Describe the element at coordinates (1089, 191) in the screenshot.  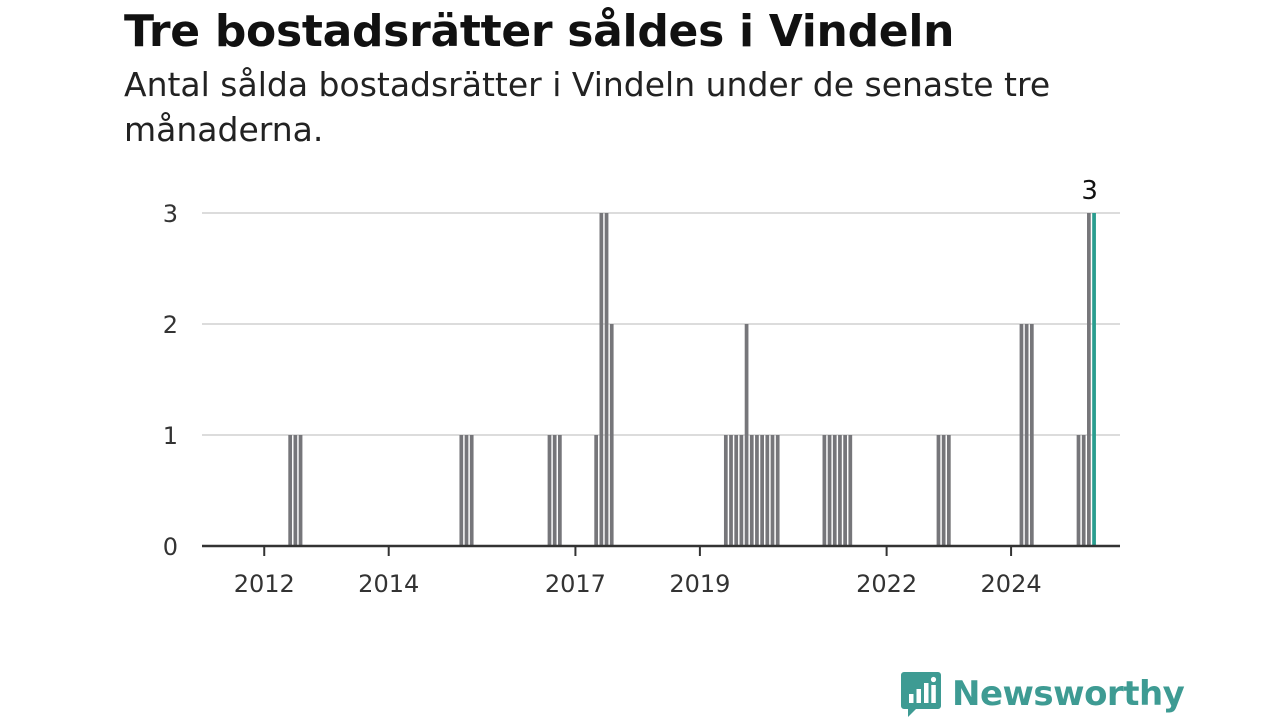
I see `data-label: 3` at that location.